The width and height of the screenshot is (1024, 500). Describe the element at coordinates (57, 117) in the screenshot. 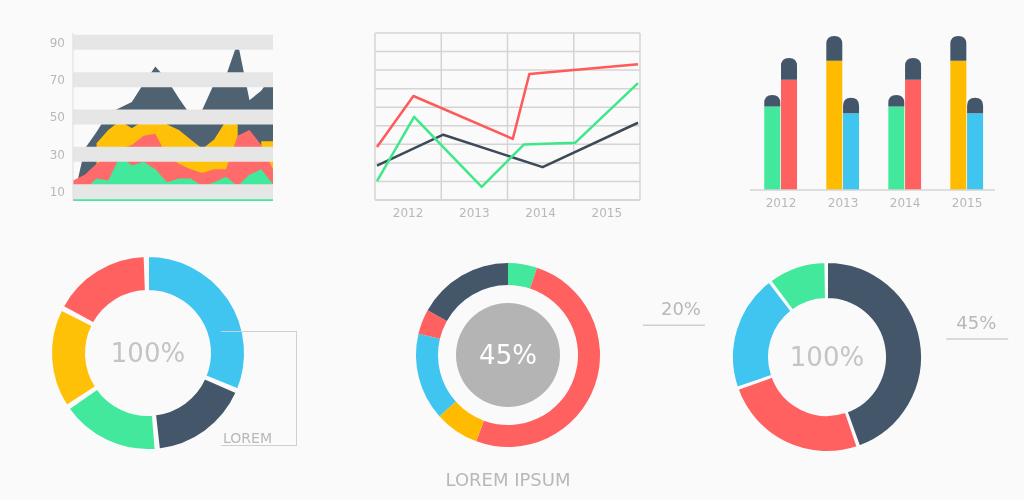

I see `y-tick-label: 50` at that location.